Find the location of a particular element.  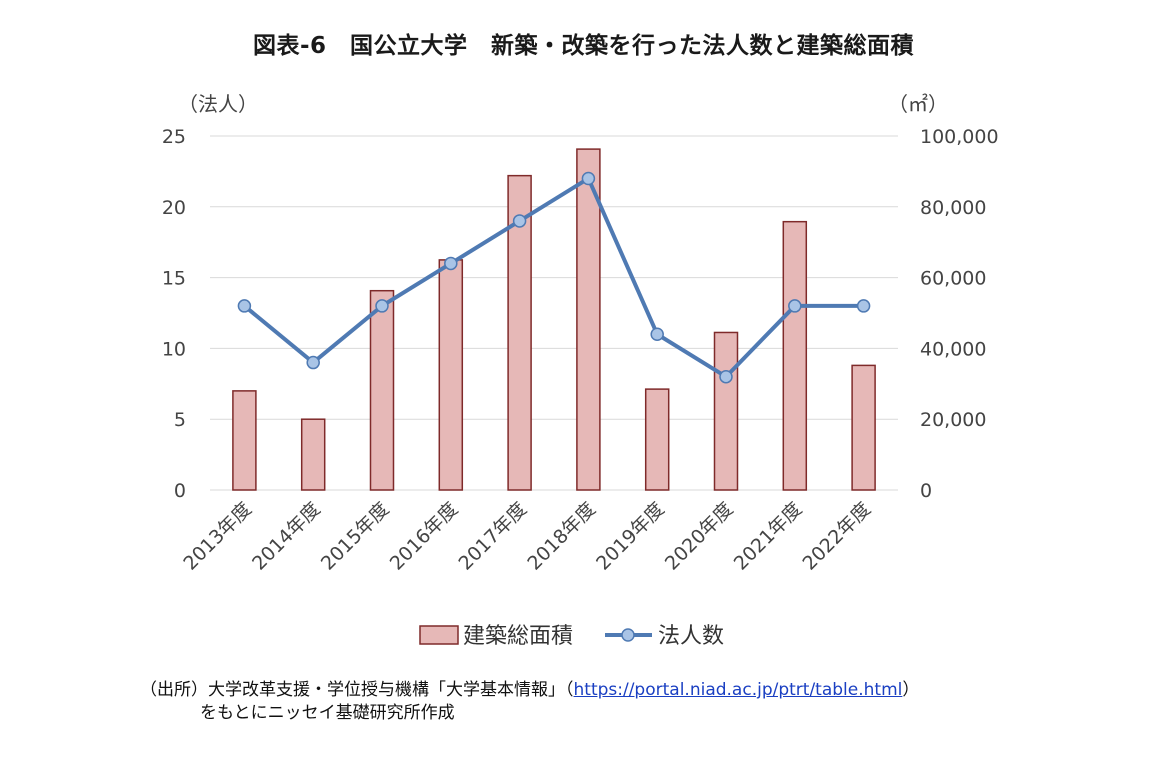

x-tick-label: 2015年度 is located at coordinates (355, 536).